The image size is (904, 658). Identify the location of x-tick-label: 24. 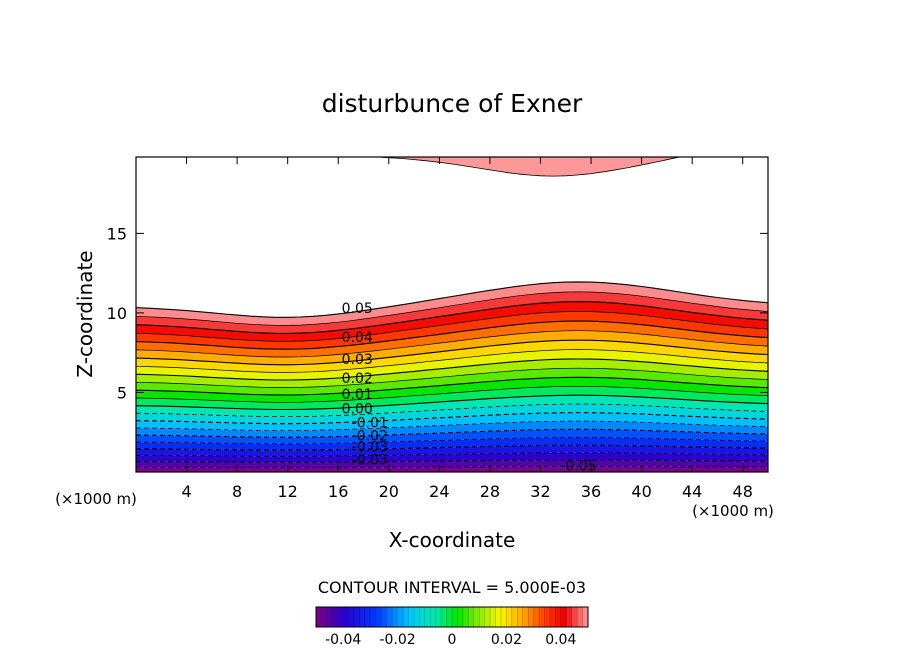
(439, 491).